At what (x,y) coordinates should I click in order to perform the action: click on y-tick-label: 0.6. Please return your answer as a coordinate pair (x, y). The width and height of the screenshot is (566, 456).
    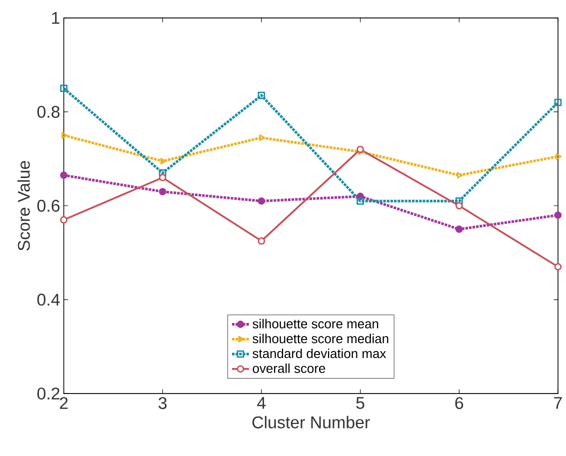
    Looking at the image, I should click on (48, 206).